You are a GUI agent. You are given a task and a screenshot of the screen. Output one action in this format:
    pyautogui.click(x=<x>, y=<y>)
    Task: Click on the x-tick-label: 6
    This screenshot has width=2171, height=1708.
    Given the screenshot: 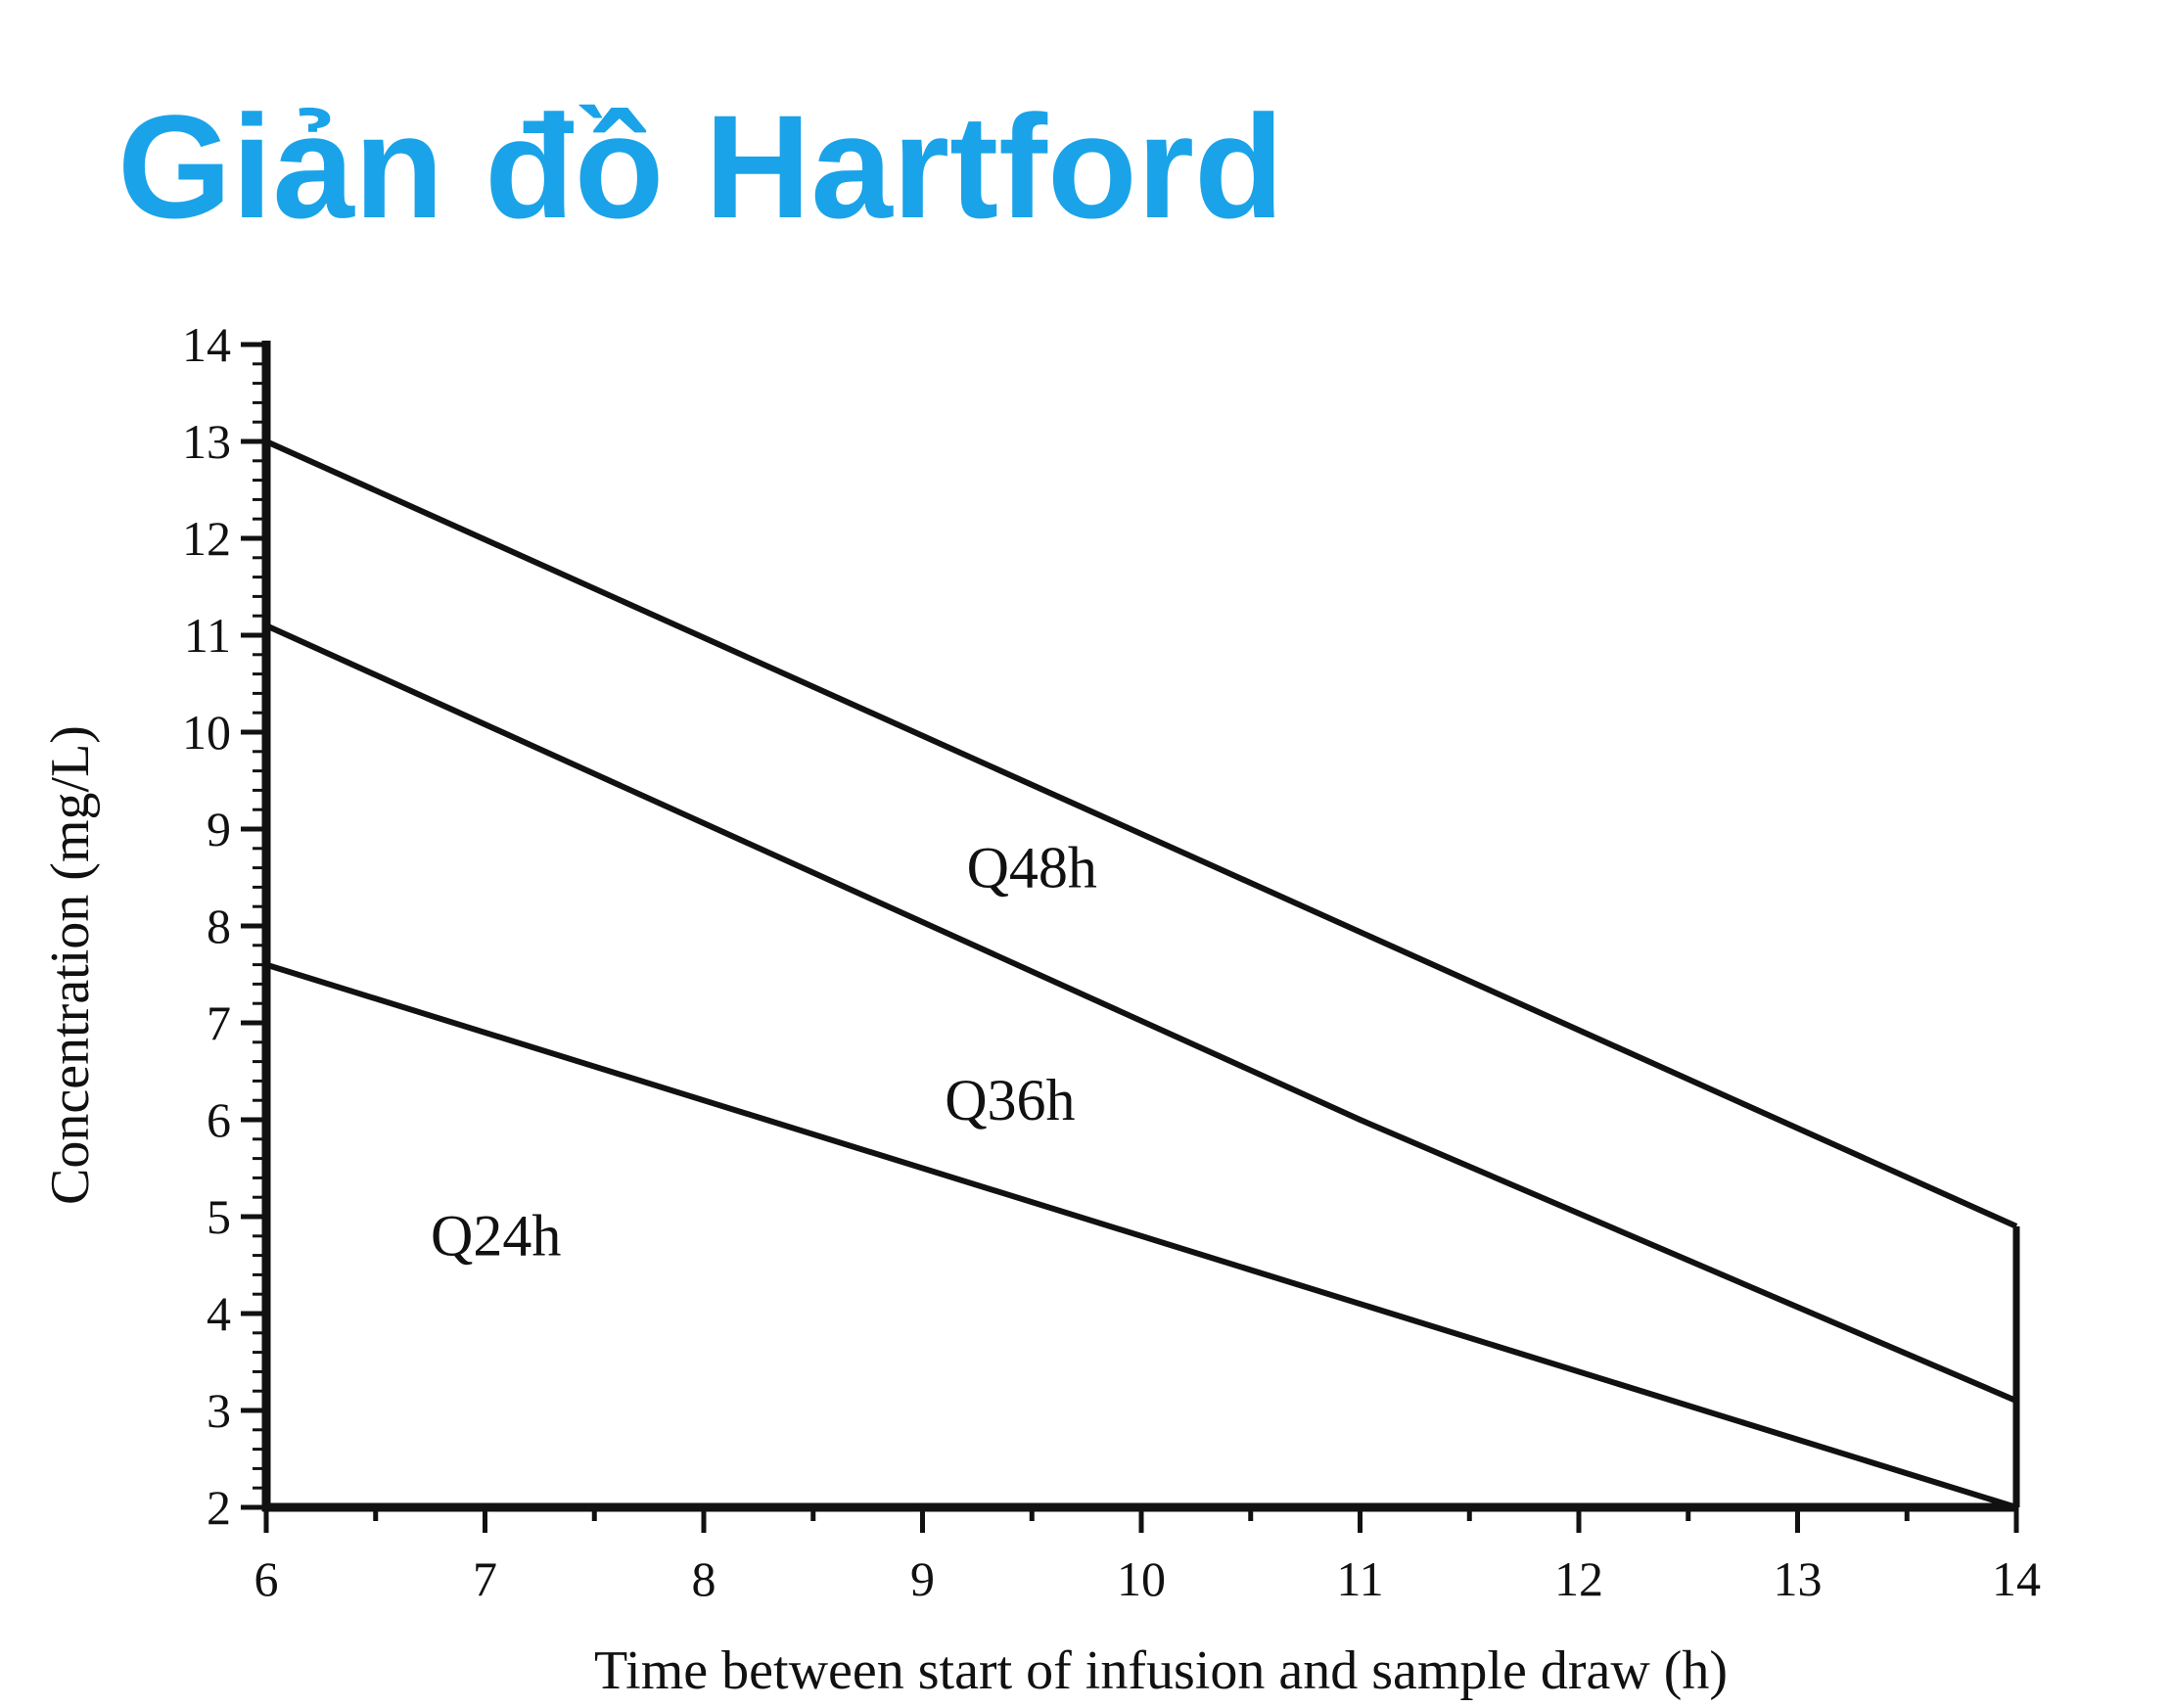 What is the action you would take?
    pyautogui.click(x=266, y=1578)
    